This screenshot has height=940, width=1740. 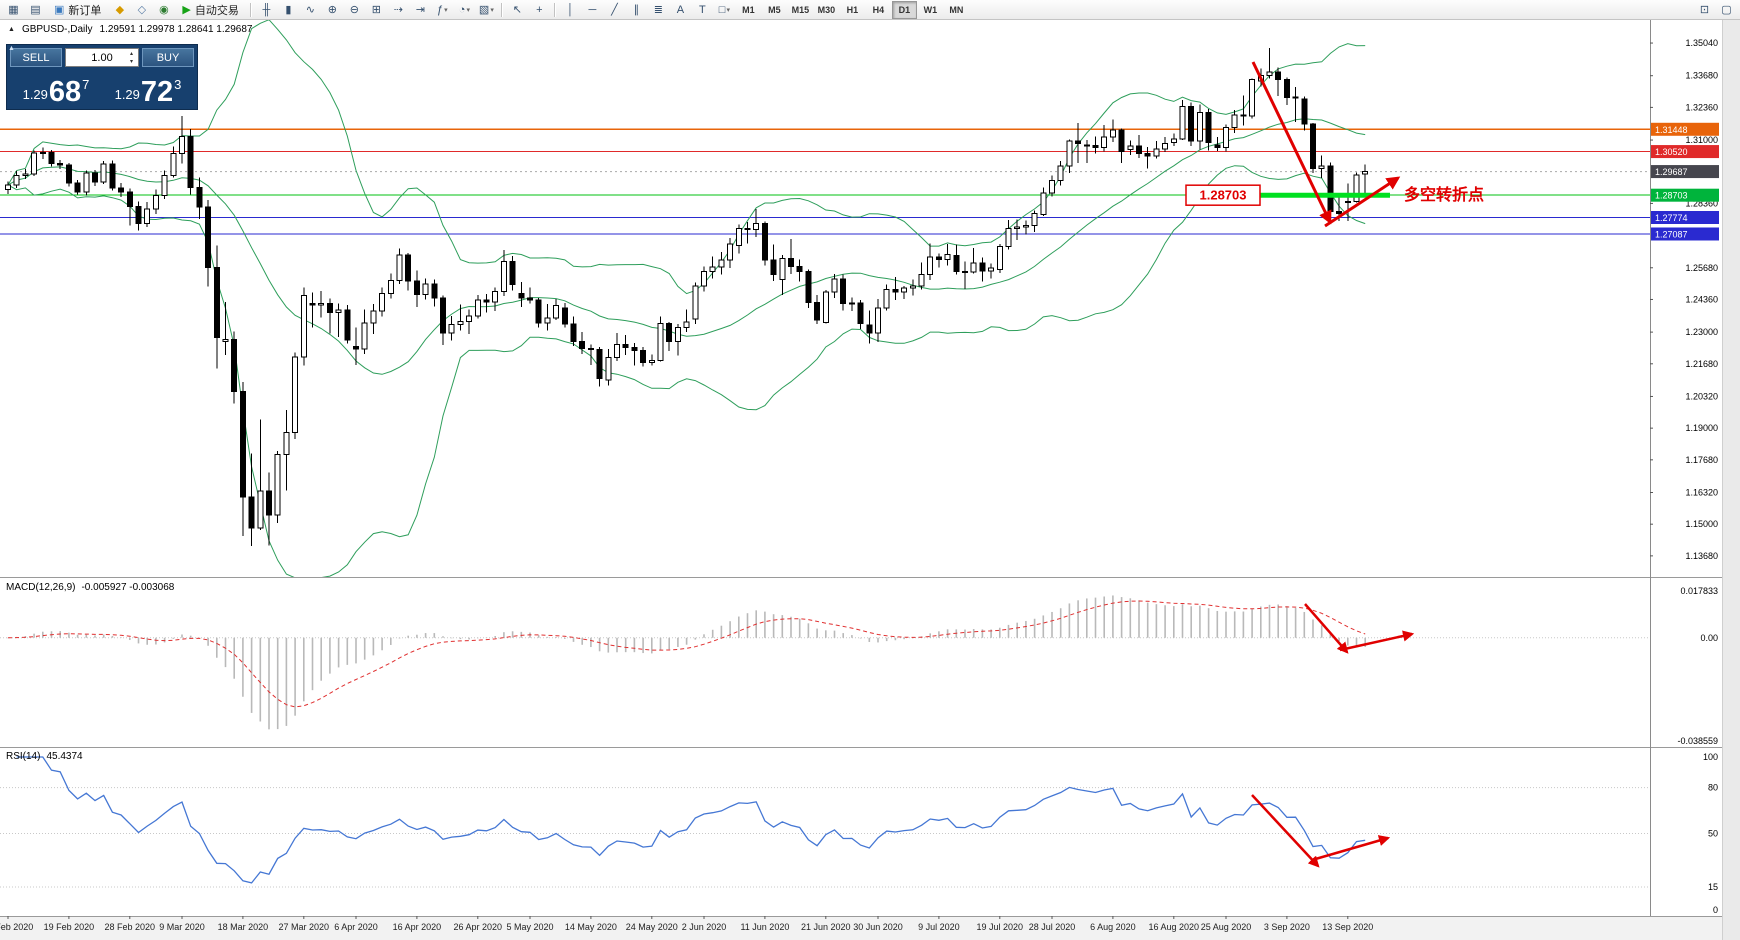 I want to click on data-window-icon: ◇, so click(x=141, y=9).